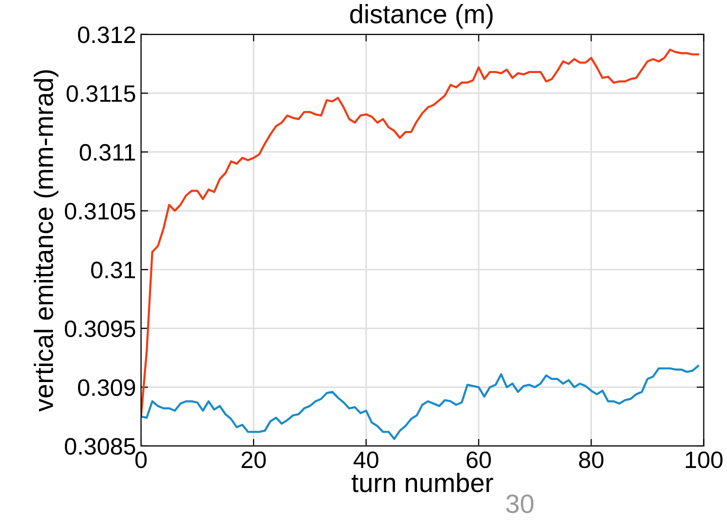 The width and height of the screenshot is (727, 521). What do you see at coordinates (420, 402) in the screenshot?
I see `line-series` at bounding box center [420, 402].